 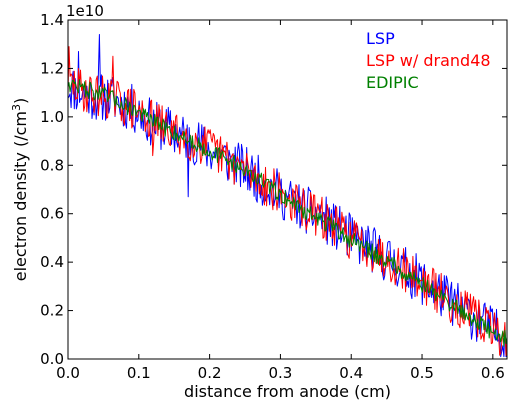 What do you see at coordinates (52, 214) in the screenshot?
I see `y-tick-label: 0.6` at bounding box center [52, 214].